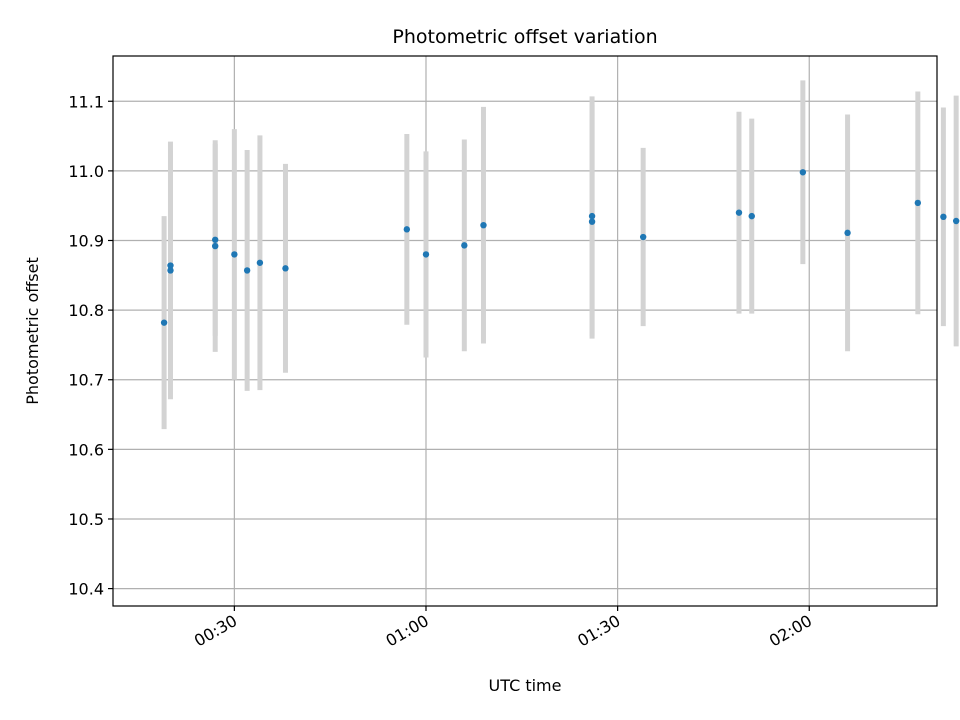 The width and height of the screenshot is (960, 720). What do you see at coordinates (86, 380) in the screenshot?
I see `y-tick-label: 10.7` at bounding box center [86, 380].